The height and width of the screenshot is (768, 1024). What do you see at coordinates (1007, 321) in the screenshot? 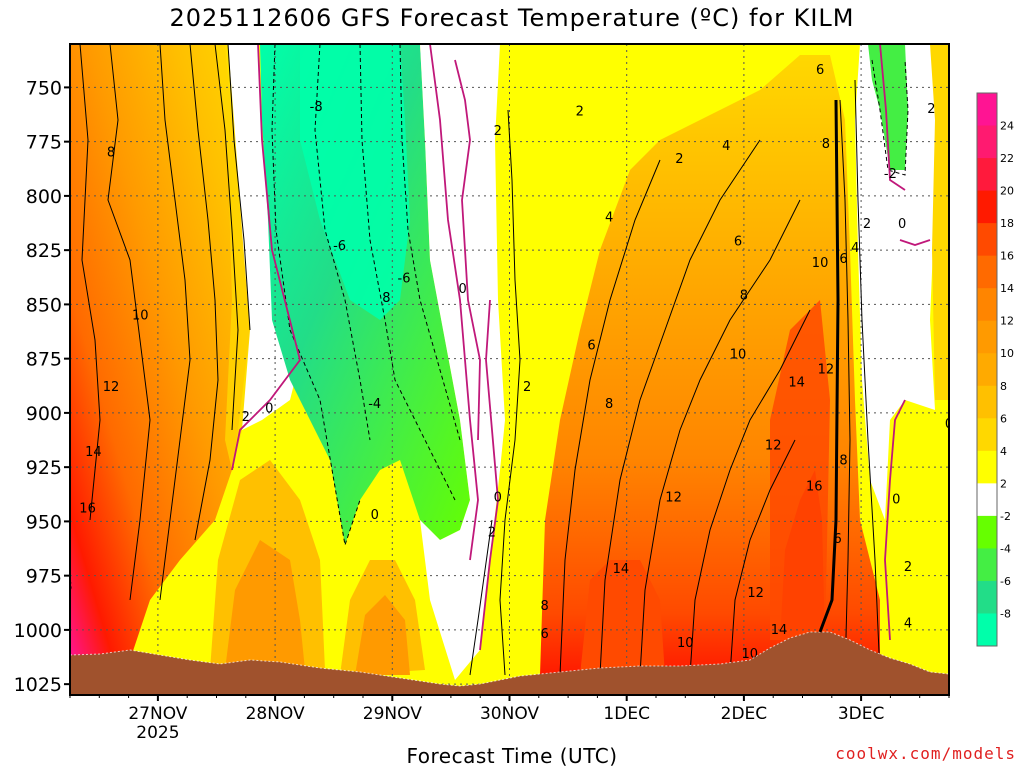
I see `colorbar-tick-label: 12` at bounding box center [1007, 321].